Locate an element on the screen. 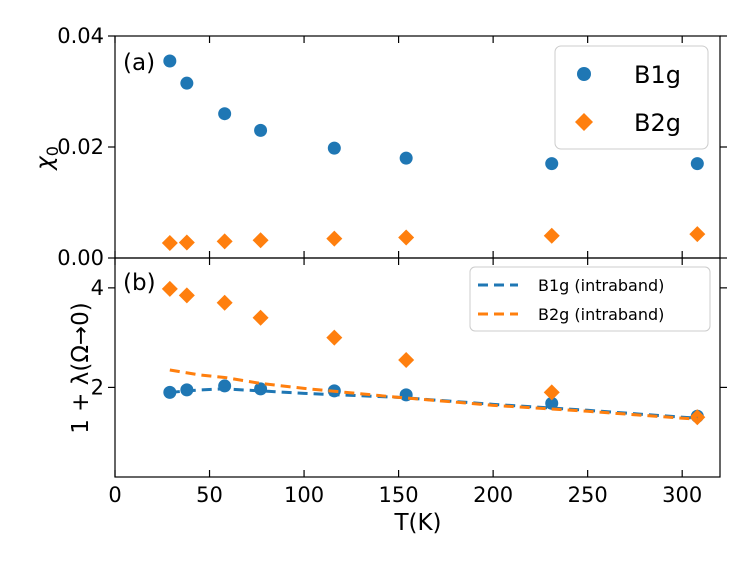 This screenshot has width=747, height=561. legend-a-b1g-marker is located at coordinates (584, 74).